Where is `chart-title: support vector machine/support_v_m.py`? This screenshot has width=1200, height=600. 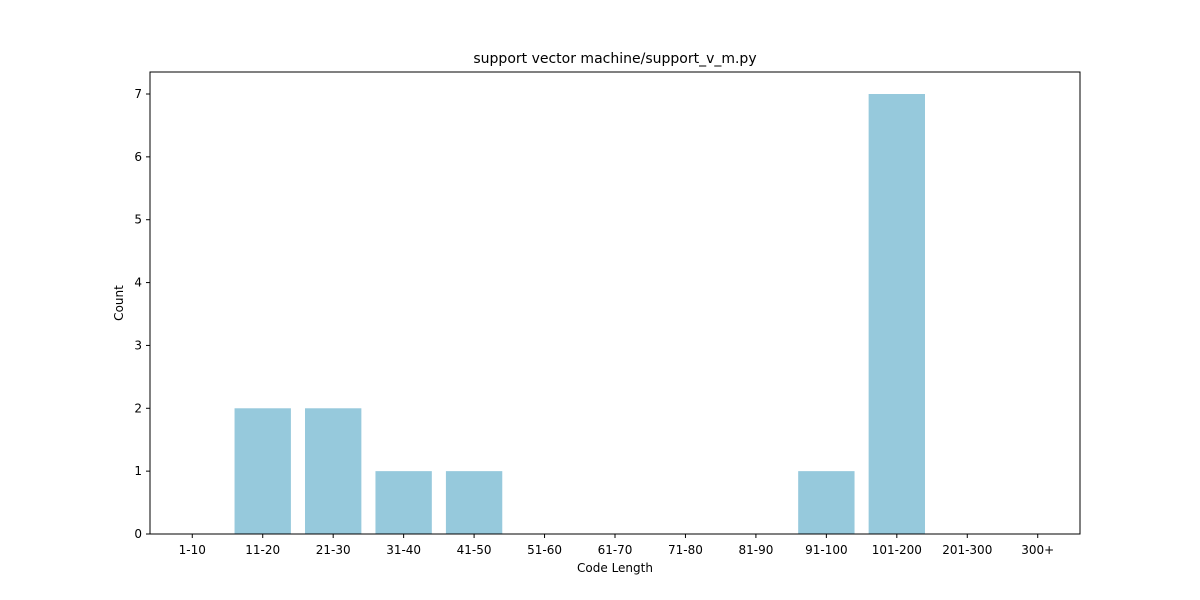 chart-title: support vector machine/support_v_m.py is located at coordinates (614, 59).